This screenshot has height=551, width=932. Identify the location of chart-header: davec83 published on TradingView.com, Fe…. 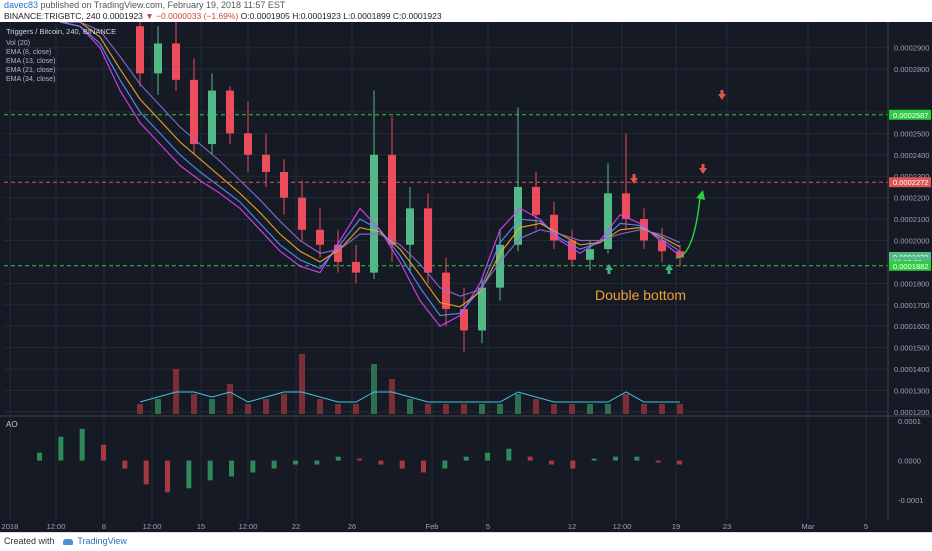
(466, 11).